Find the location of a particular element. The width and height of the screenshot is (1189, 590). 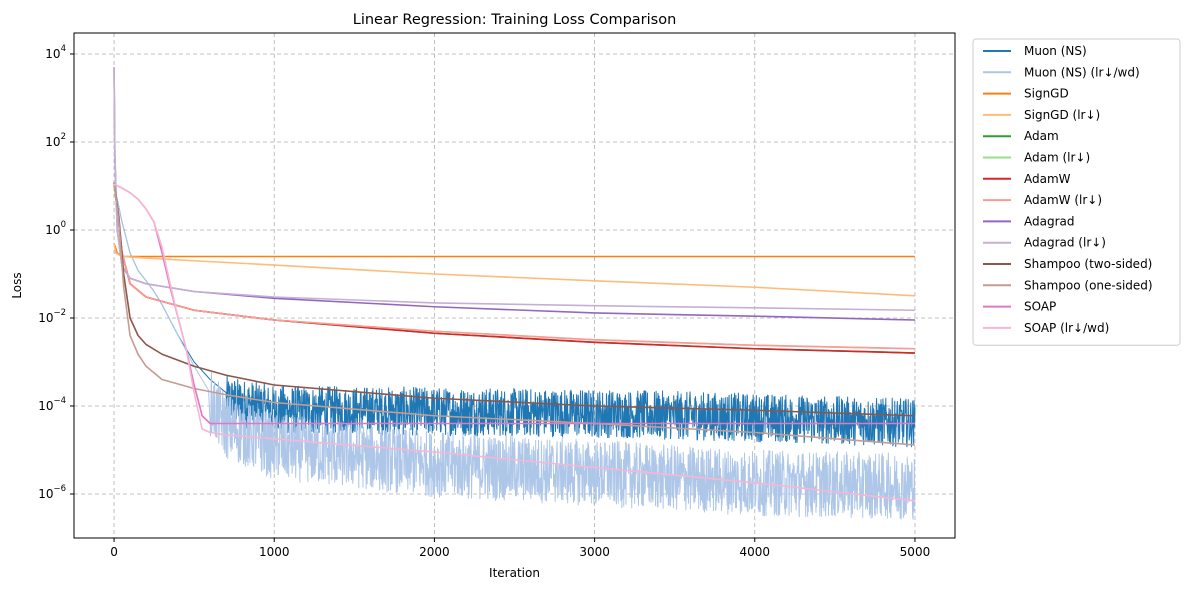

legend-label: Muon (NS) (lr↓/wd) is located at coordinates (1082, 72).